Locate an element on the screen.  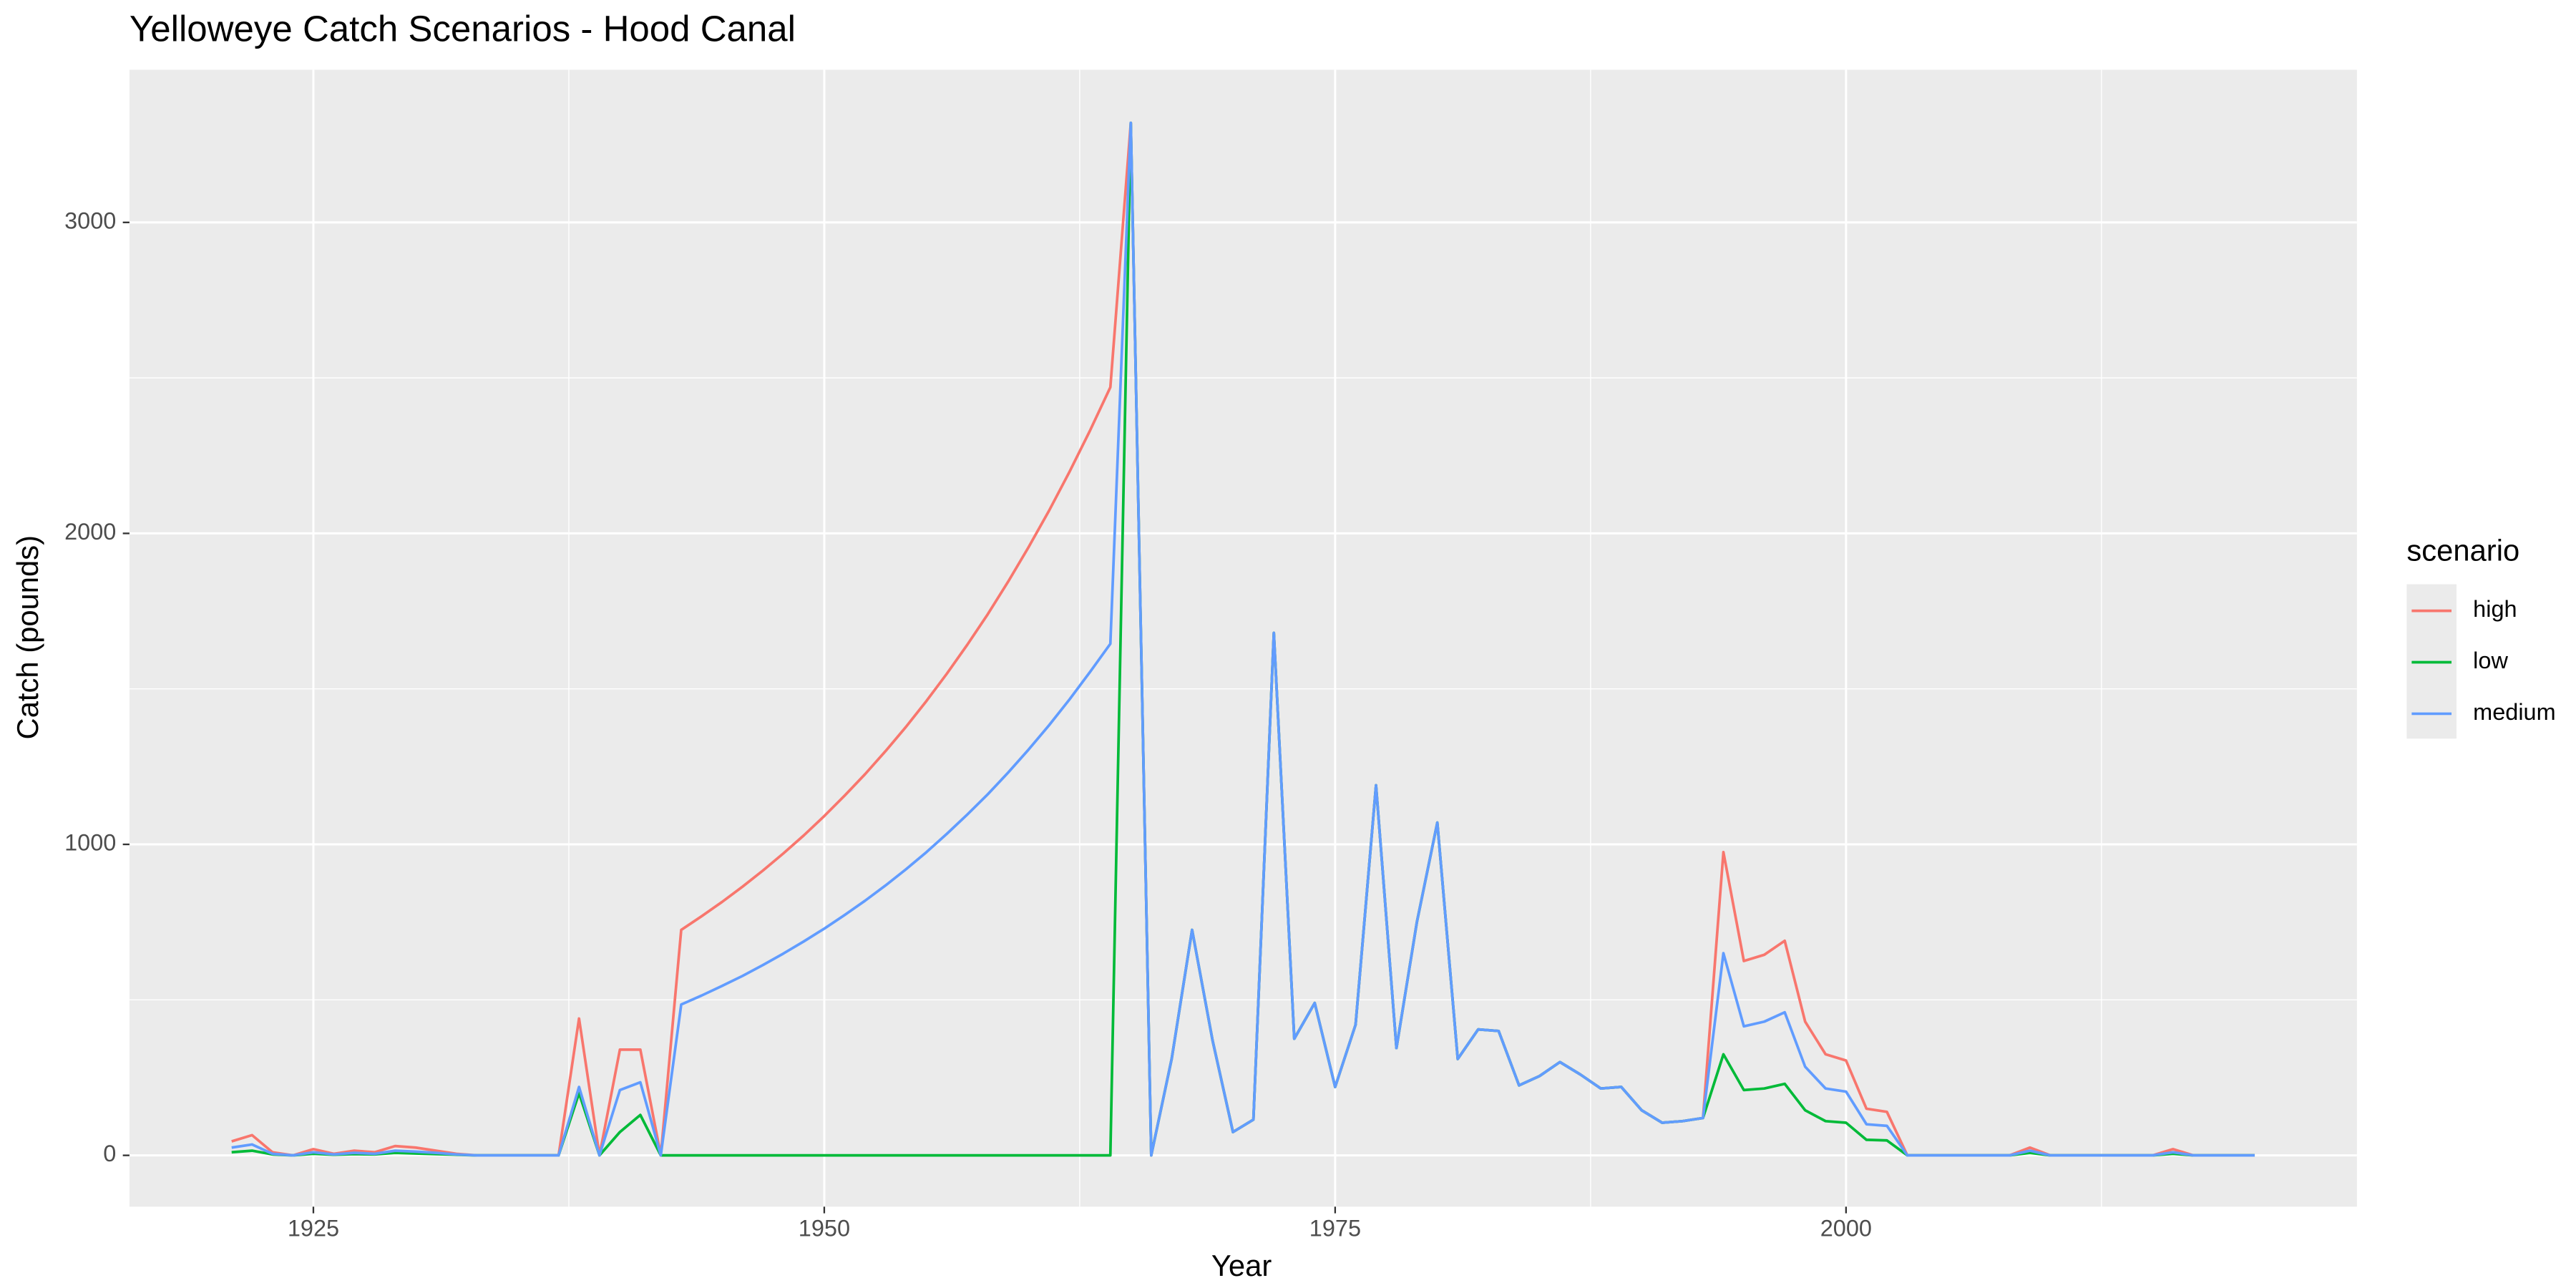
legend-label: low is located at coordinates (2490, 660).